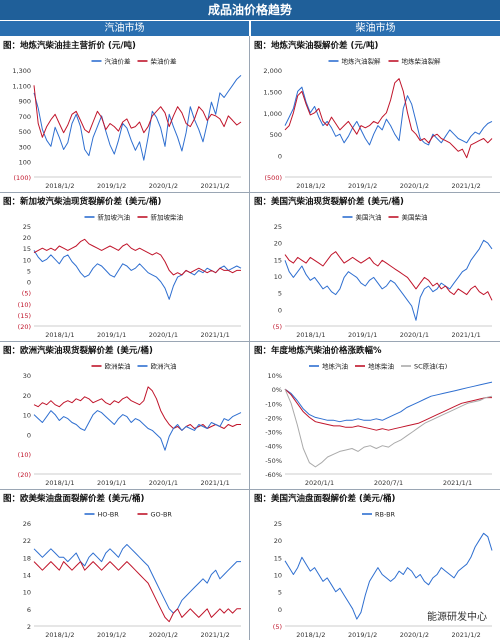 Image resolution: width=500 pixels, height=640 pixels. Describe the element at coordinates (27, 558) in the screenshot. I see `y-tick-label: 18` at that location.